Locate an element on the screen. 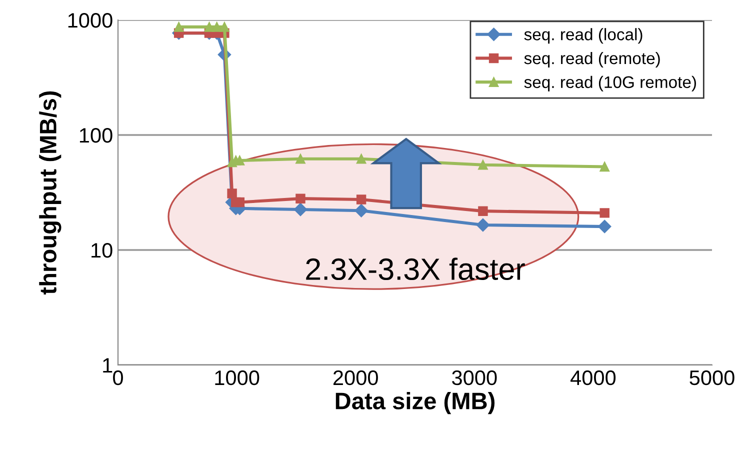  y-axis-title: throughput (MB/s) is located at coordinates (50, 192).